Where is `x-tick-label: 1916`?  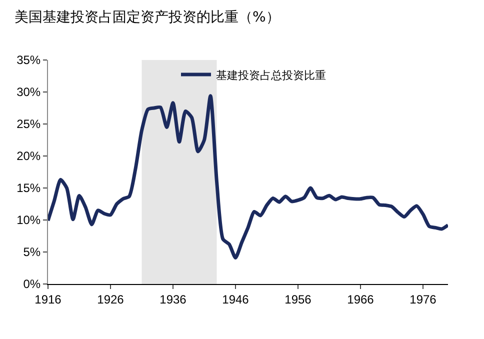
x-tick-label: 1916 is located at coordinates (48, 299).